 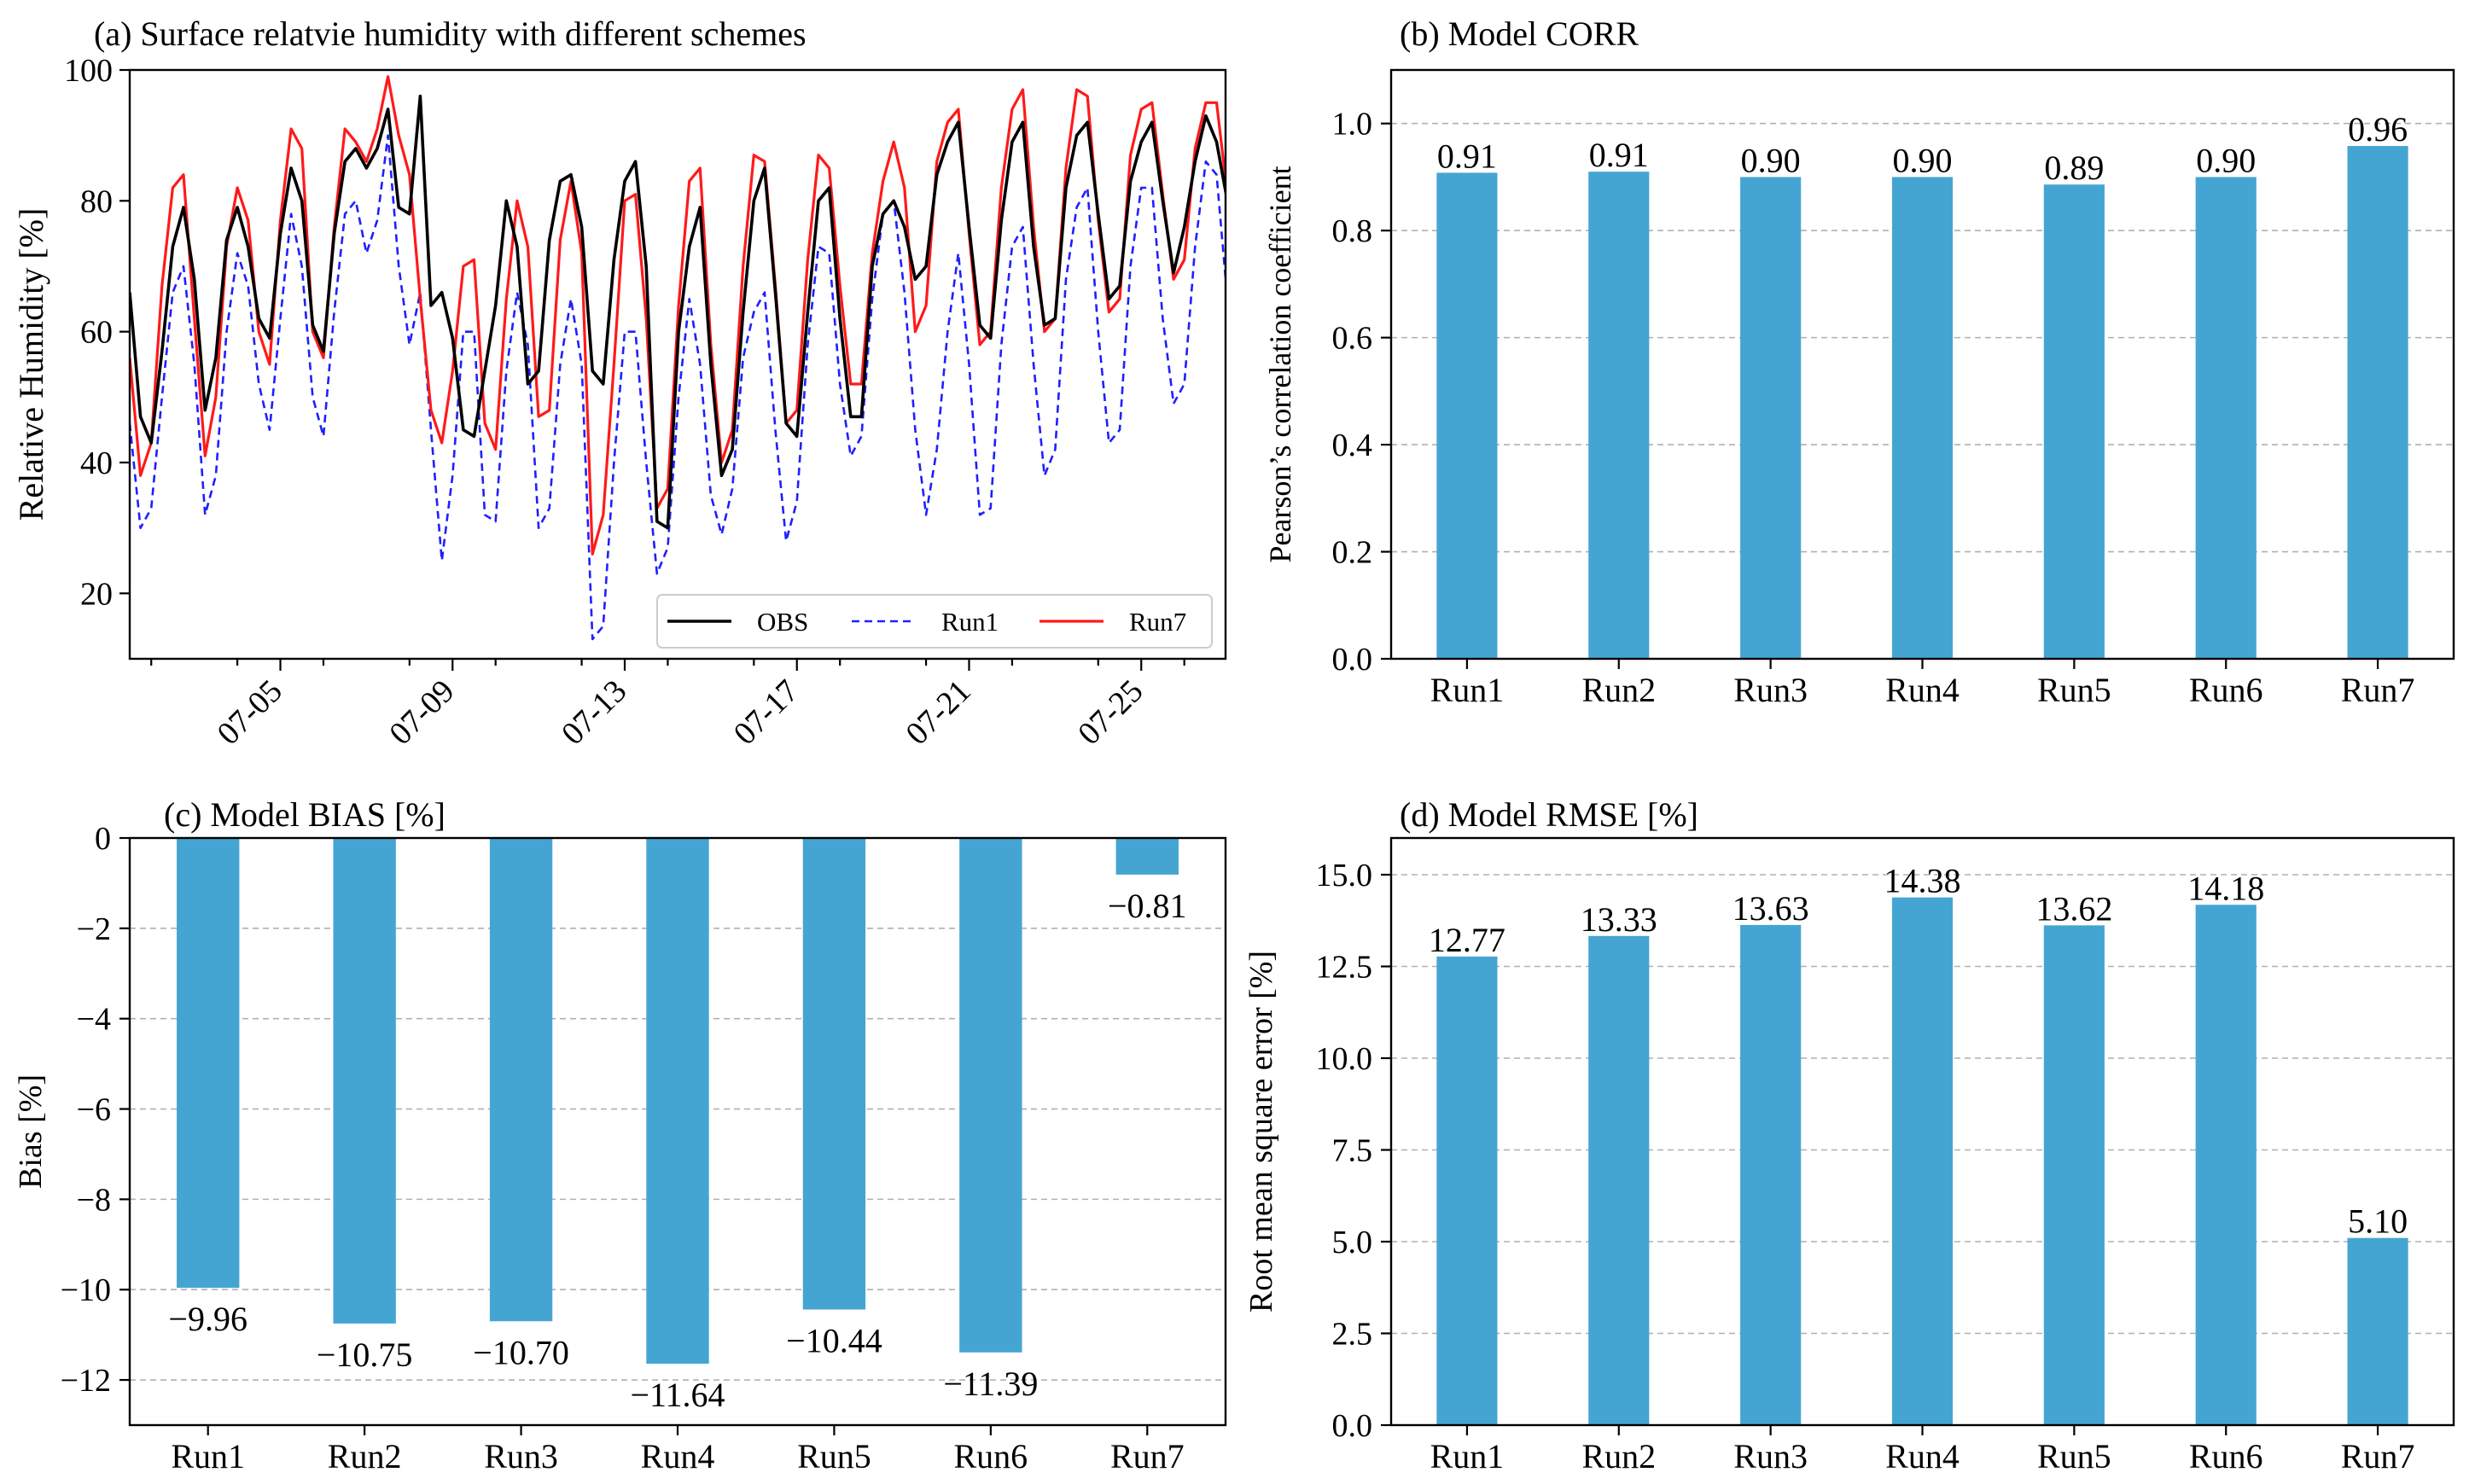 I want to click on legend-label: OBS, so click(x=782, y=622).